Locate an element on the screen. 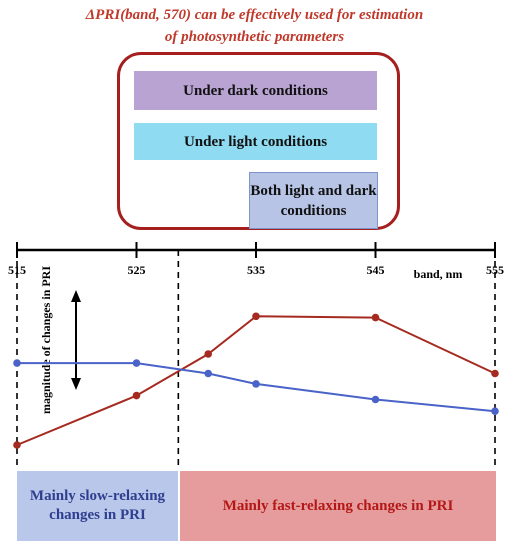 The height and width of the screenshot is (550, 509). dark-conditions-label: Under dark conditions is located at coordinates (255, 90).